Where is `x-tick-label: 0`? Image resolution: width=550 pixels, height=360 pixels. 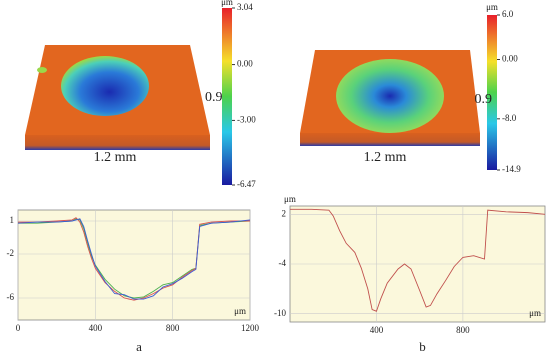 x-tick-label: 0 is located at coordinates (18, 328).